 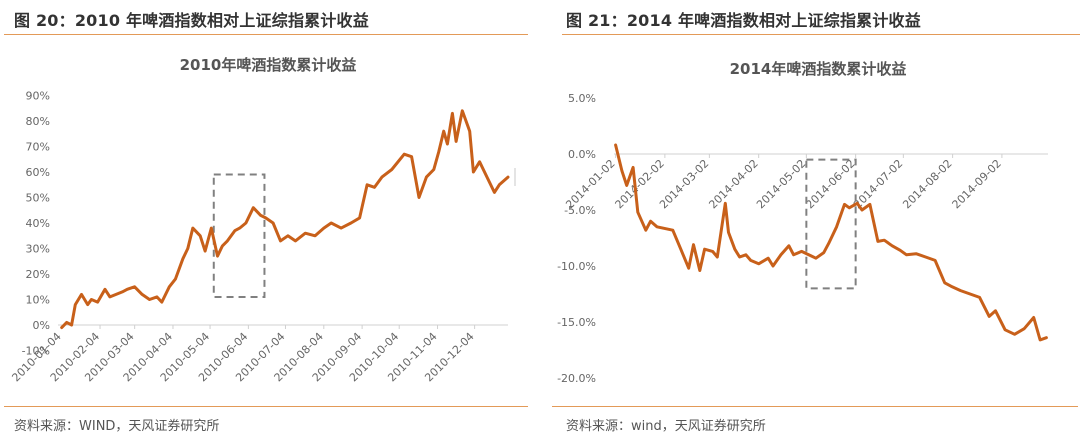 What do you see at coordinates (576, 322) in the screenshot?
I see `y-tick-label: -15.0%` at bounding box center [576, 322].